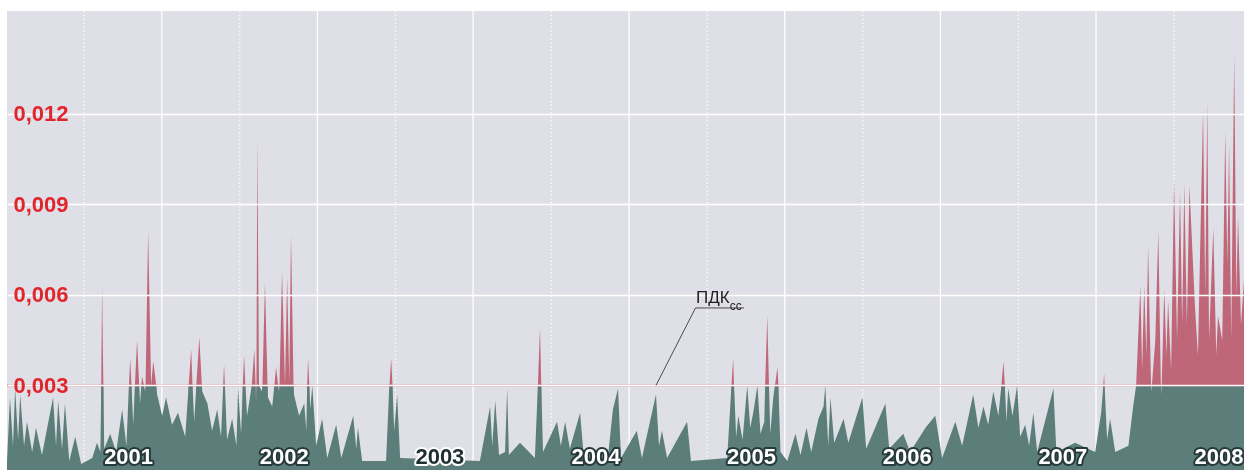 The image size is (1244, 470). What do you see at coordinates (1063, 456) in the screenshot?
I see `x-tick-label: 2007` at bounding box center [1063, 456].